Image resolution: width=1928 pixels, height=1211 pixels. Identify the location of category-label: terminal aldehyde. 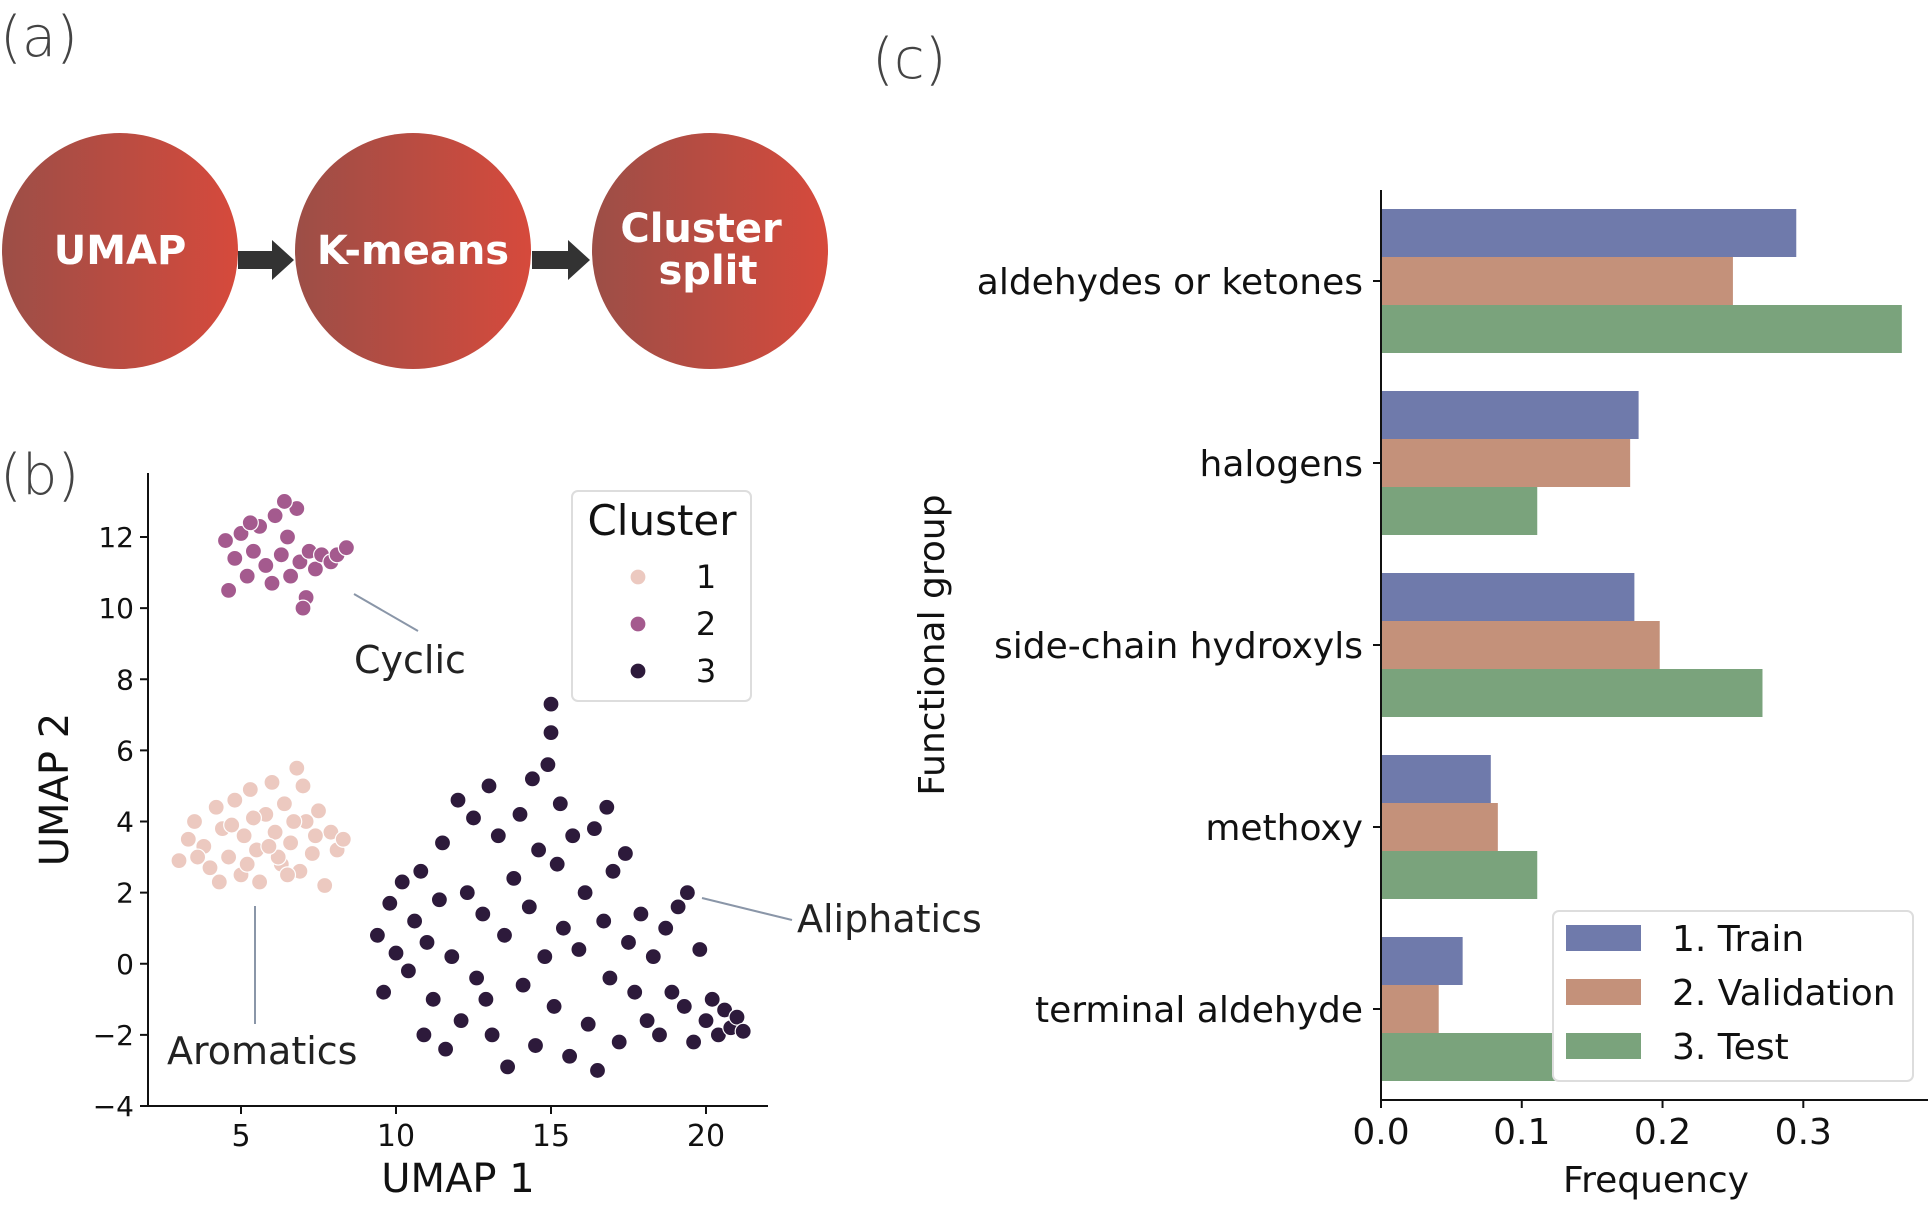
(1199, 1010).